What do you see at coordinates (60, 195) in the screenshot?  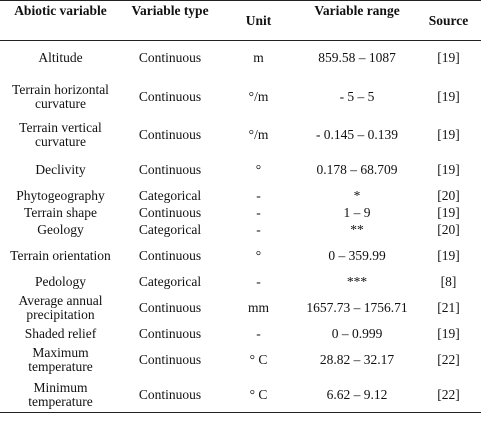 I see `cell-variable: Phytogeography` at bounding box center [60, 195].